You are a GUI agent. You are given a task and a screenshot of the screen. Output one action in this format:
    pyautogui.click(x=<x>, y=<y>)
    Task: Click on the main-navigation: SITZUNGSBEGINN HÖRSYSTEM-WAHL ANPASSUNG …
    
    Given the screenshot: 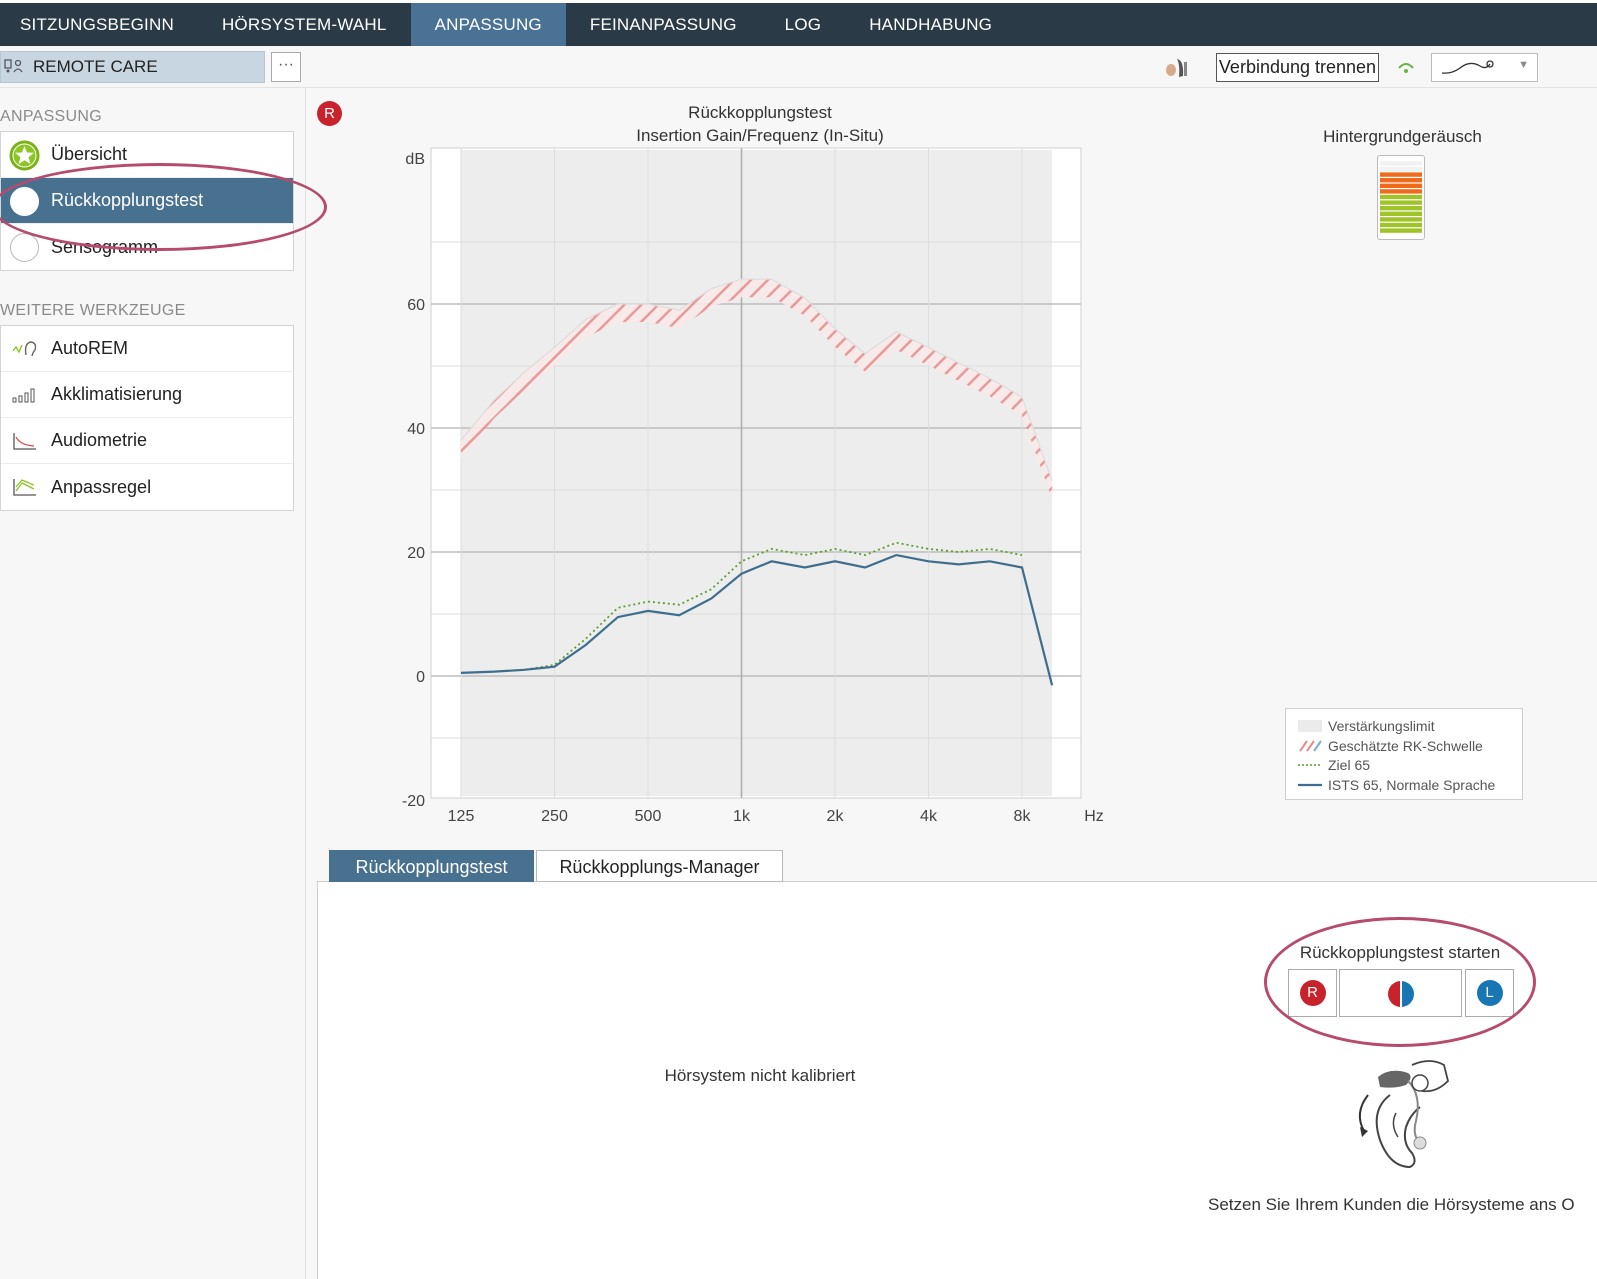 What is the action you would take?
    pyautogui.click(x=798, y=23)
    